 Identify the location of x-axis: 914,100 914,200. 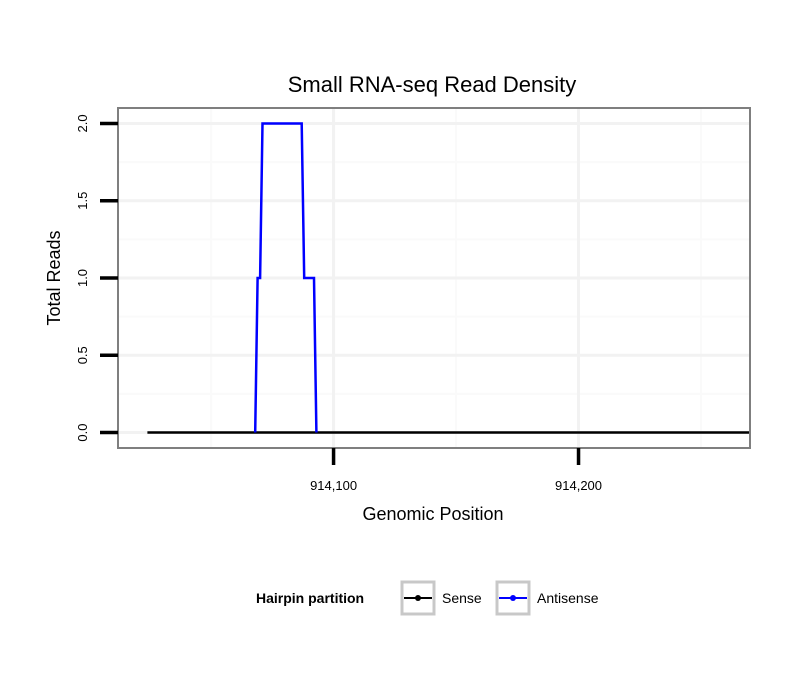
(456, 470).